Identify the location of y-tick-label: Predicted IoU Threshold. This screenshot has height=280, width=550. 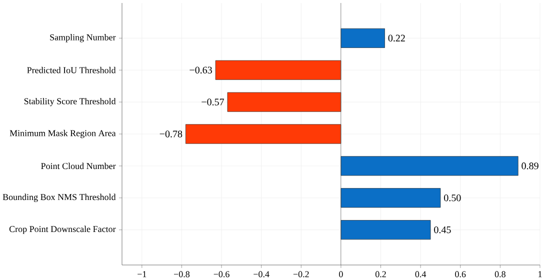
(71, 70).